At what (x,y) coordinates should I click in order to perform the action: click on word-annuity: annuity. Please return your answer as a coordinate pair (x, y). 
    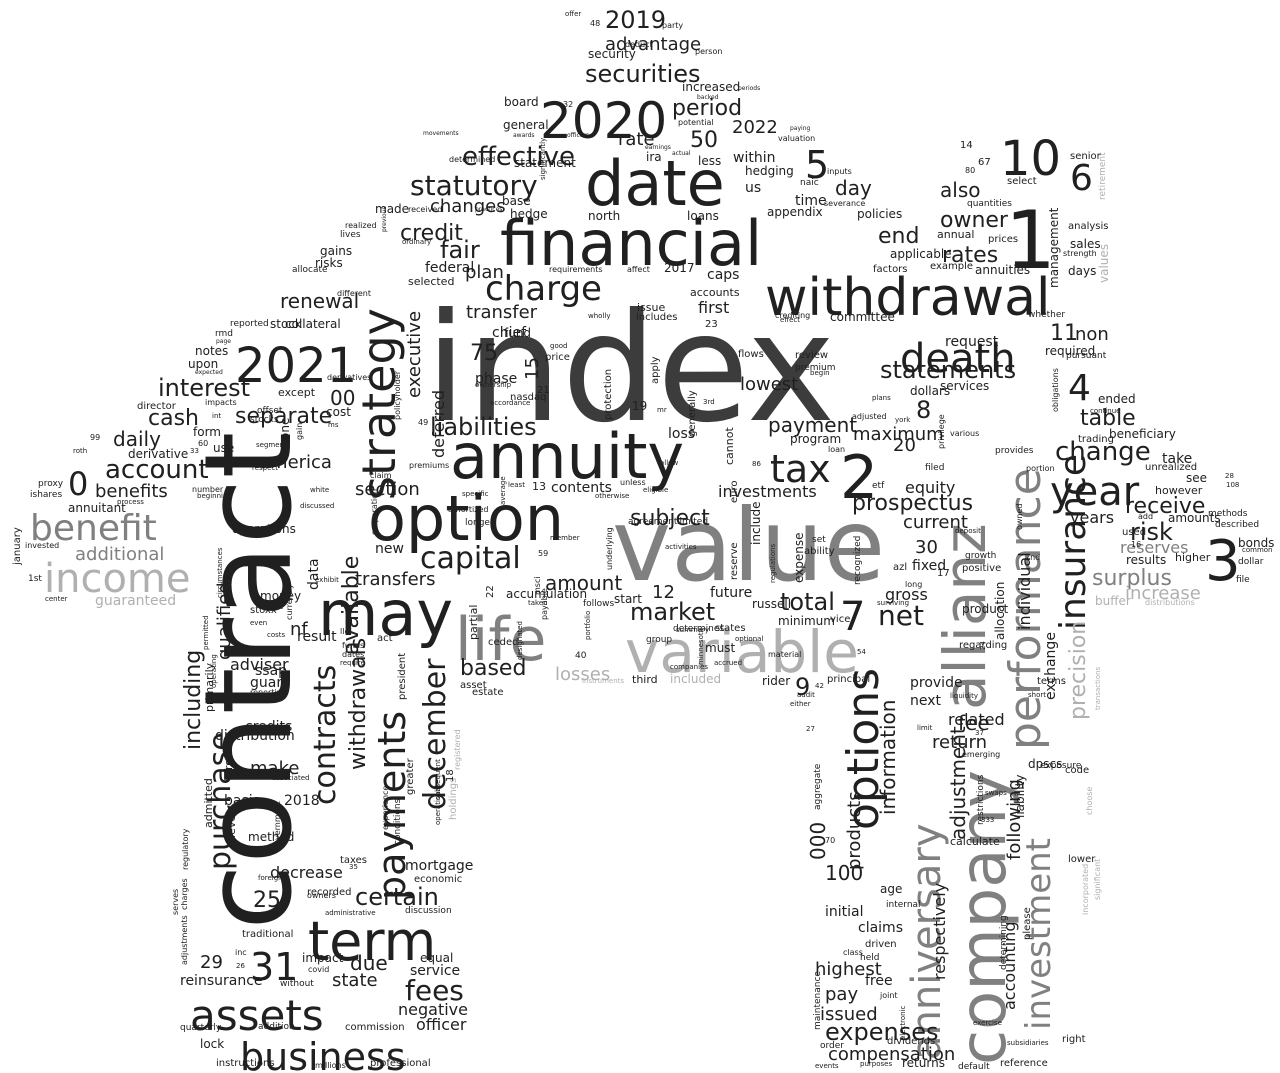
    Looking at the image, I should click on (567, 456).